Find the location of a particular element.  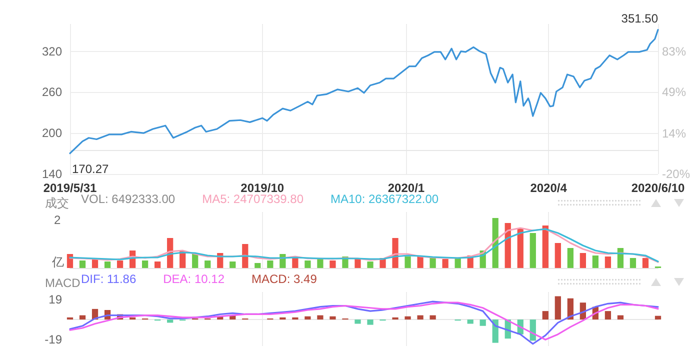

chart-title: 成交 is located at coordinates (57, 203).